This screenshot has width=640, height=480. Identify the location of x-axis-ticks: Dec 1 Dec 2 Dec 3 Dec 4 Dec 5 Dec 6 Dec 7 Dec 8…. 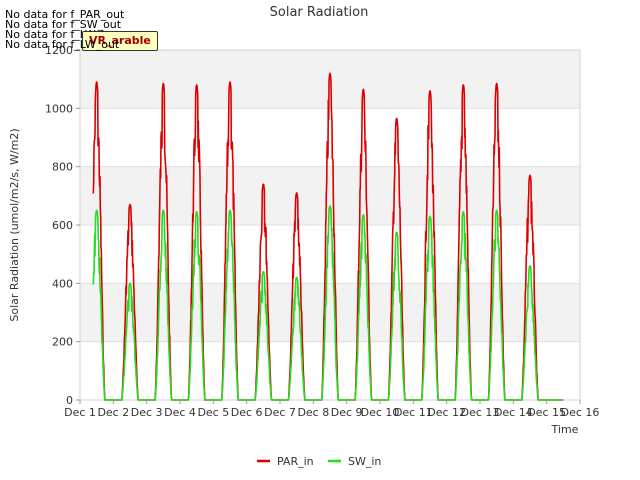
(331, 409).